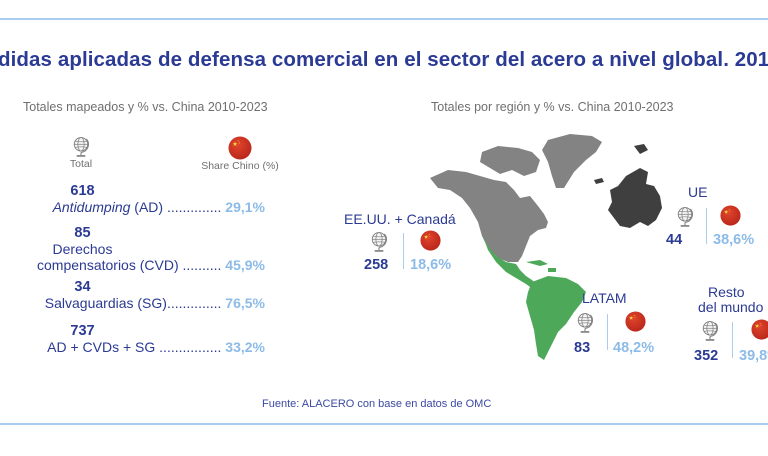 The height and width of the screenshot is (456, 768). What do you see at coordinates (81, 164) in the screenshot?
I see `legend-total-label: Total` at bounding box center [81, 164].